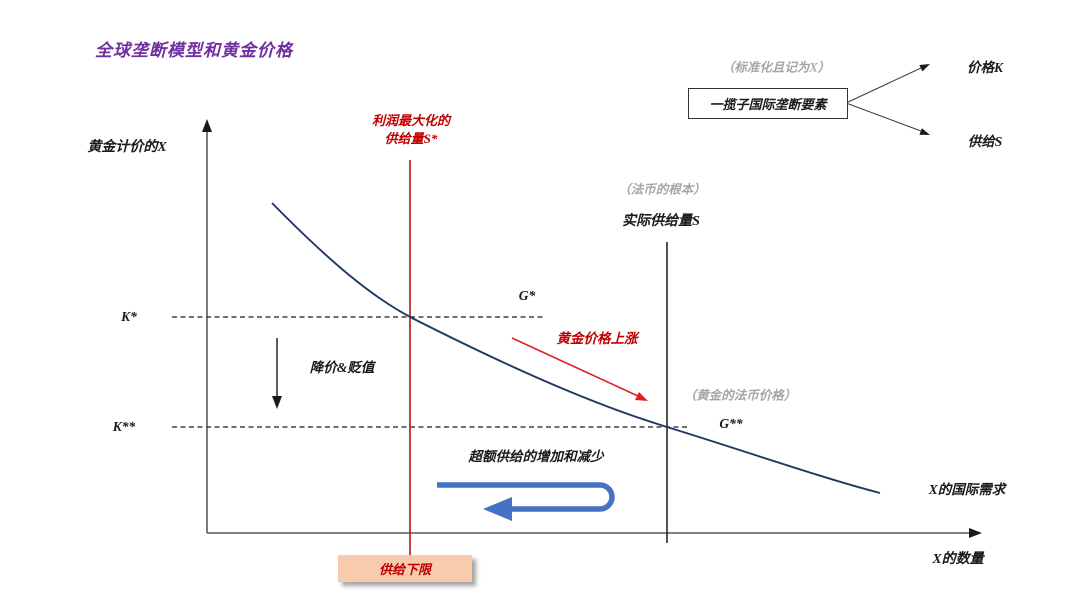 The image size is (1080, 615). I want to click on profit-max-supply-label: 利润最大化的 供给量S*, so click(411, 130).